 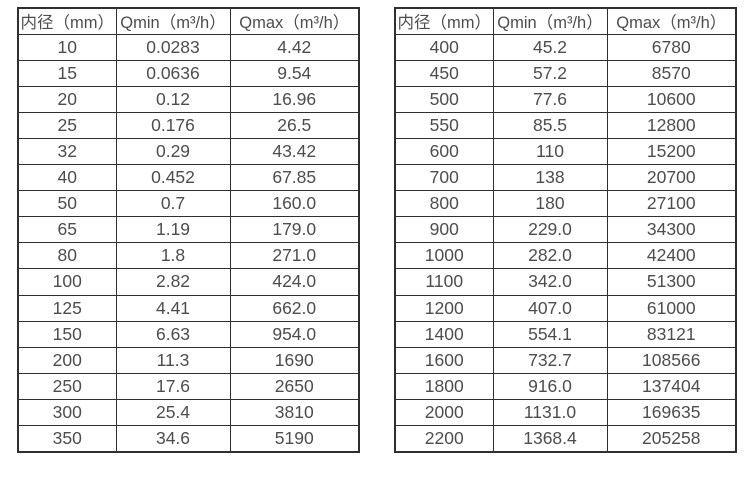 What do you see at coordinates (444, 151) in the screenshot?
I see `table-cell: 600` at bounding box center [444, 151].